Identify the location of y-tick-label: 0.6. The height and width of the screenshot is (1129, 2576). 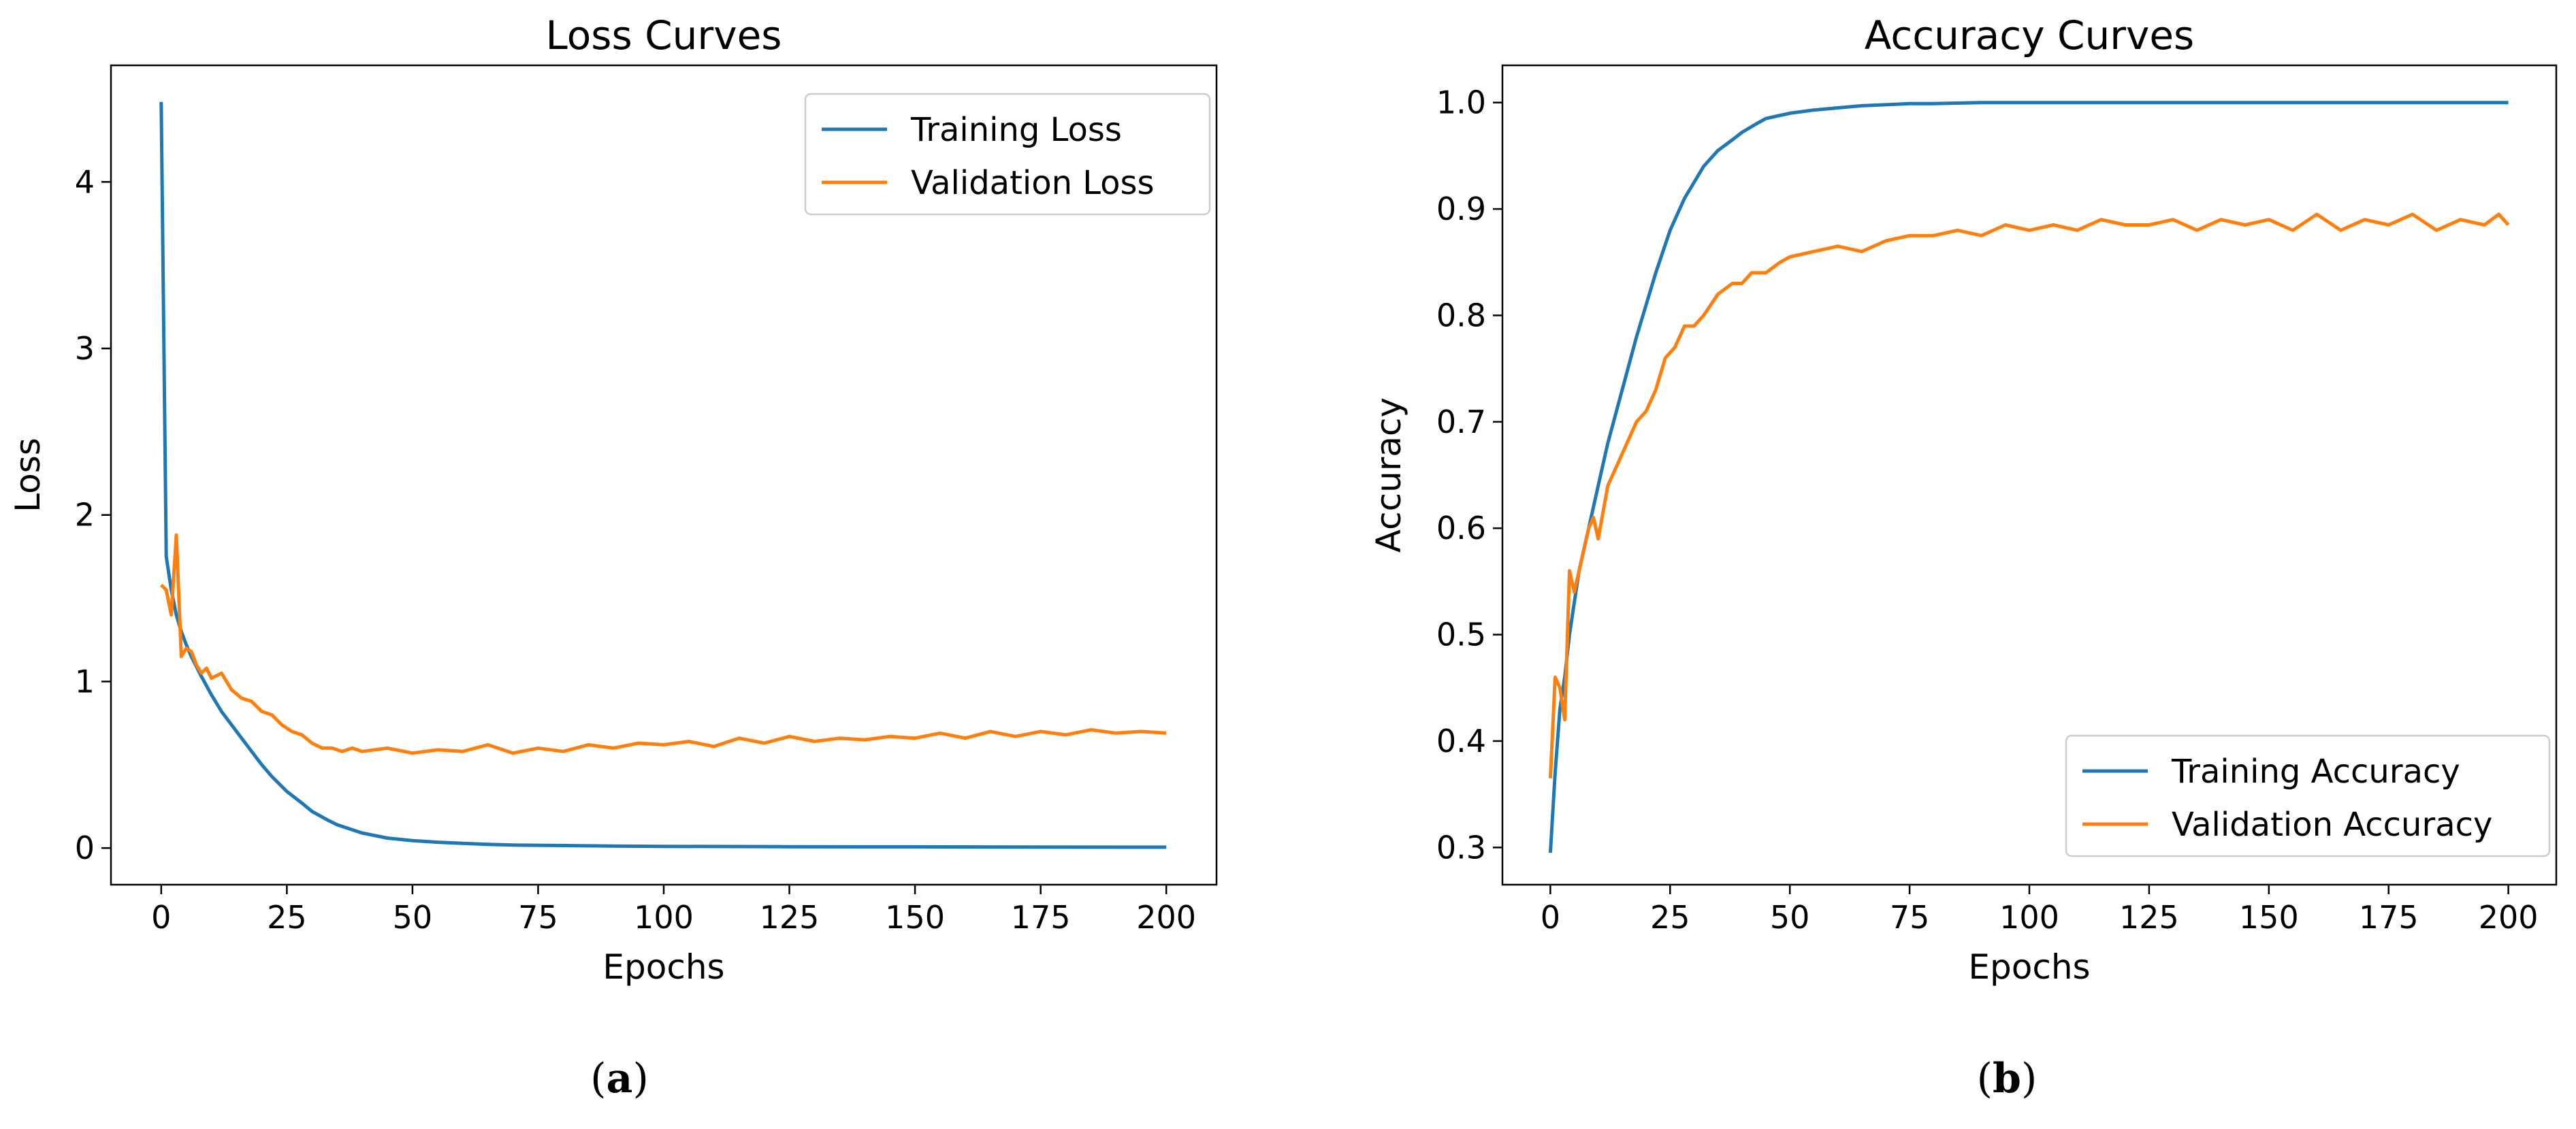
(1461, 528).